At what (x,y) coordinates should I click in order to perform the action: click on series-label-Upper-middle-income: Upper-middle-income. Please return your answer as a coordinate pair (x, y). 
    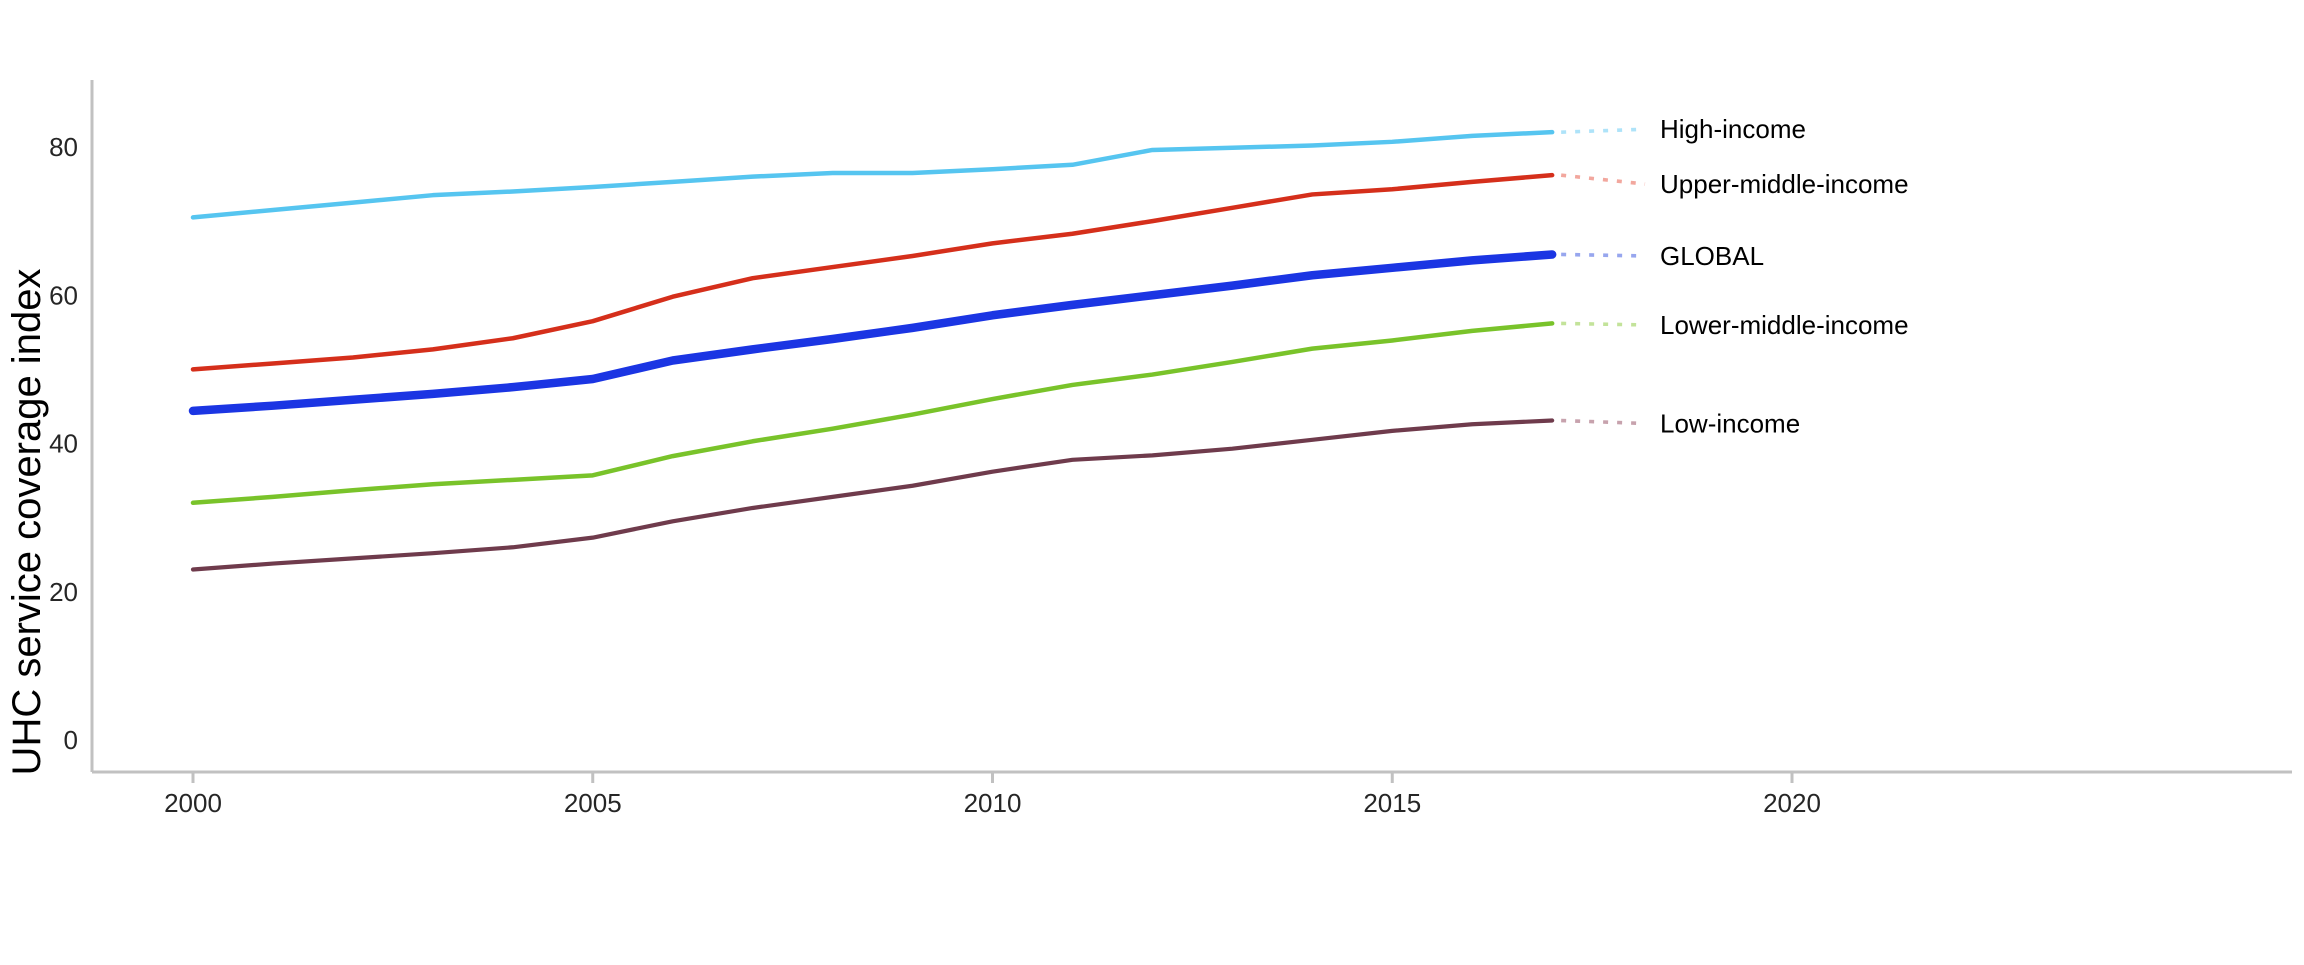
    Looking at the image, I should click on (1784, 184).